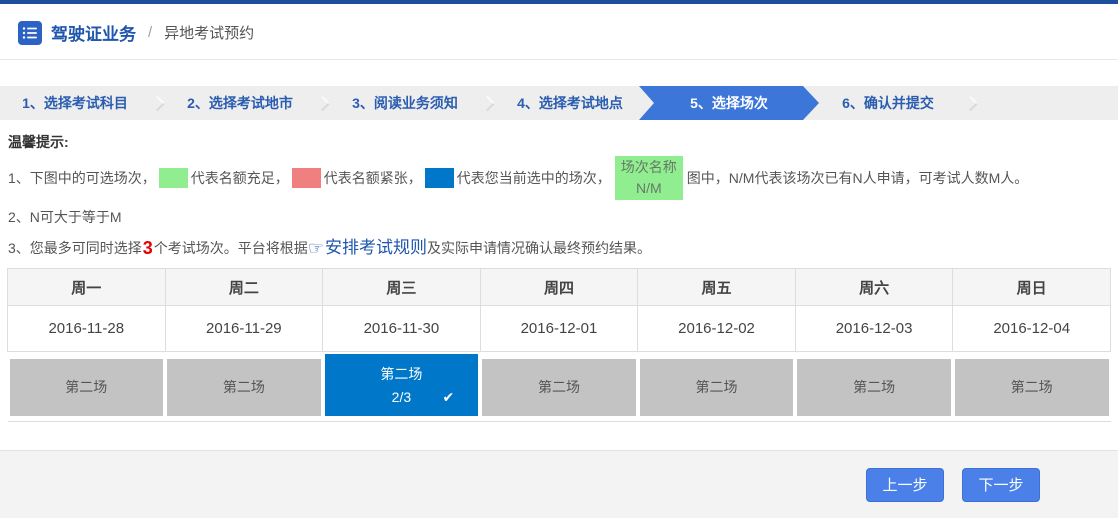  I want to click on tip1-available-label: 代表名额充足，, so click(239, 178).